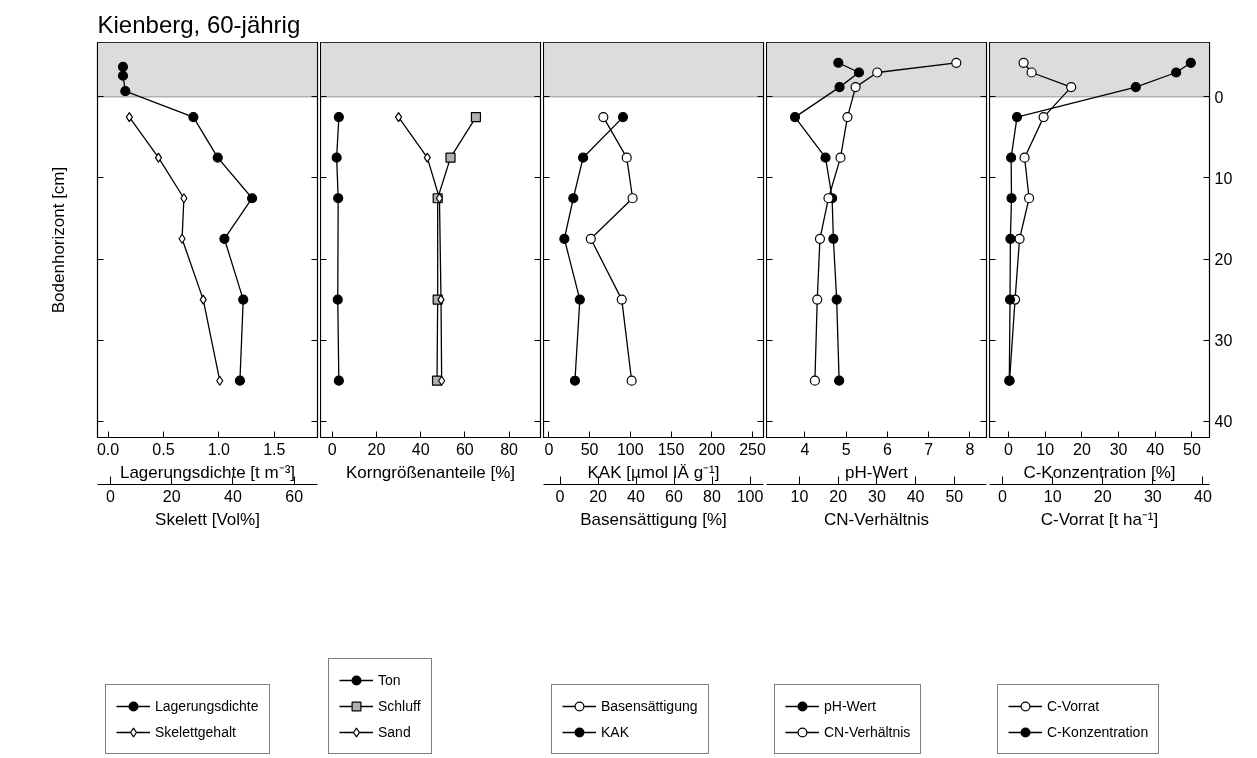 This screenshot has width=1257, height=758. Describe the element at coordinates (876, 519) in the screenshot. I see `x2-axis-title: CN-Verhältnis` at that location.